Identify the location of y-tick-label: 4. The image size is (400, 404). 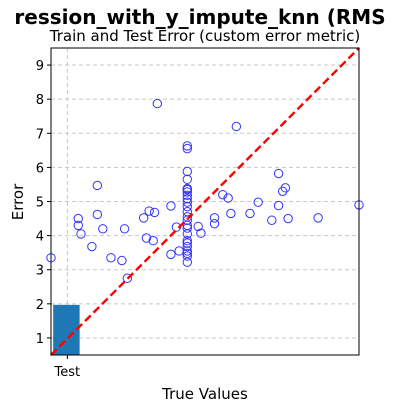
(40, 237).